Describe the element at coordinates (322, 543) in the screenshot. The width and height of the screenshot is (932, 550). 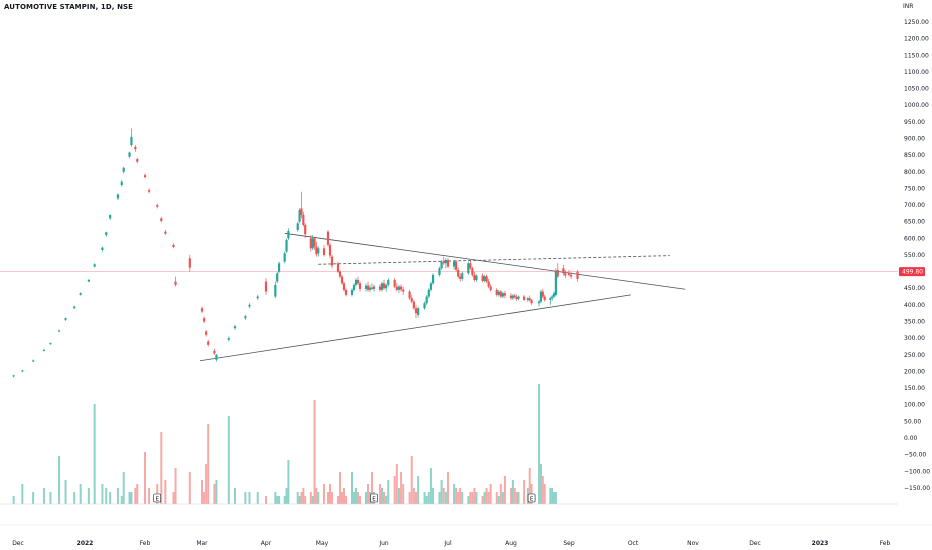
I see `x-tick-label: May` at that location.